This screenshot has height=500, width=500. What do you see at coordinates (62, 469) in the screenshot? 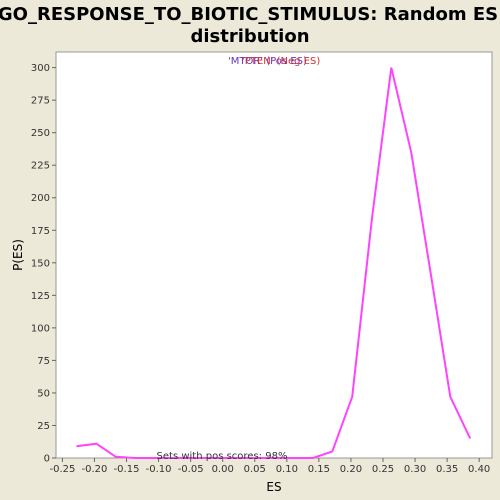
I see `x-tick-label: -0.25` at bounding box center [62, 469].